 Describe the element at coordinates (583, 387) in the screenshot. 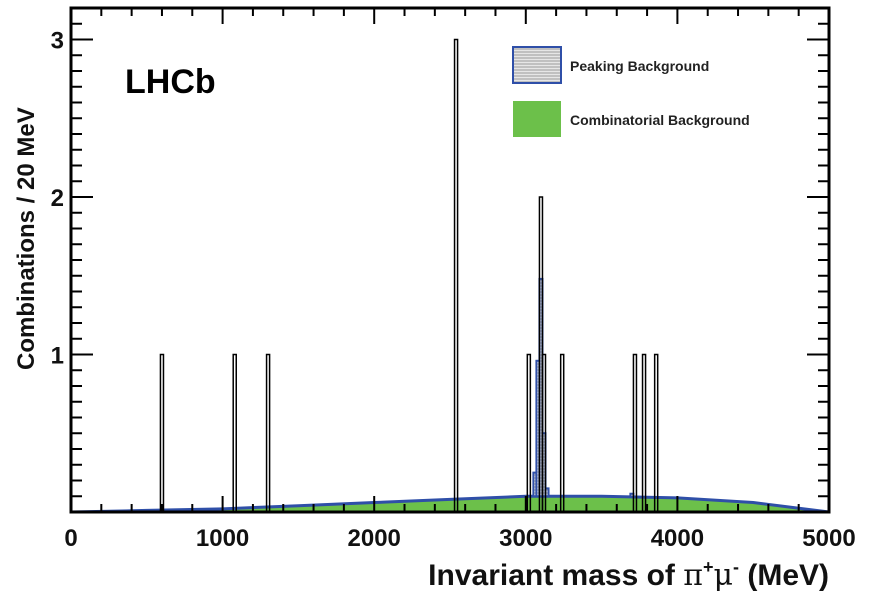

I see `peaking-background-layer` at that location.